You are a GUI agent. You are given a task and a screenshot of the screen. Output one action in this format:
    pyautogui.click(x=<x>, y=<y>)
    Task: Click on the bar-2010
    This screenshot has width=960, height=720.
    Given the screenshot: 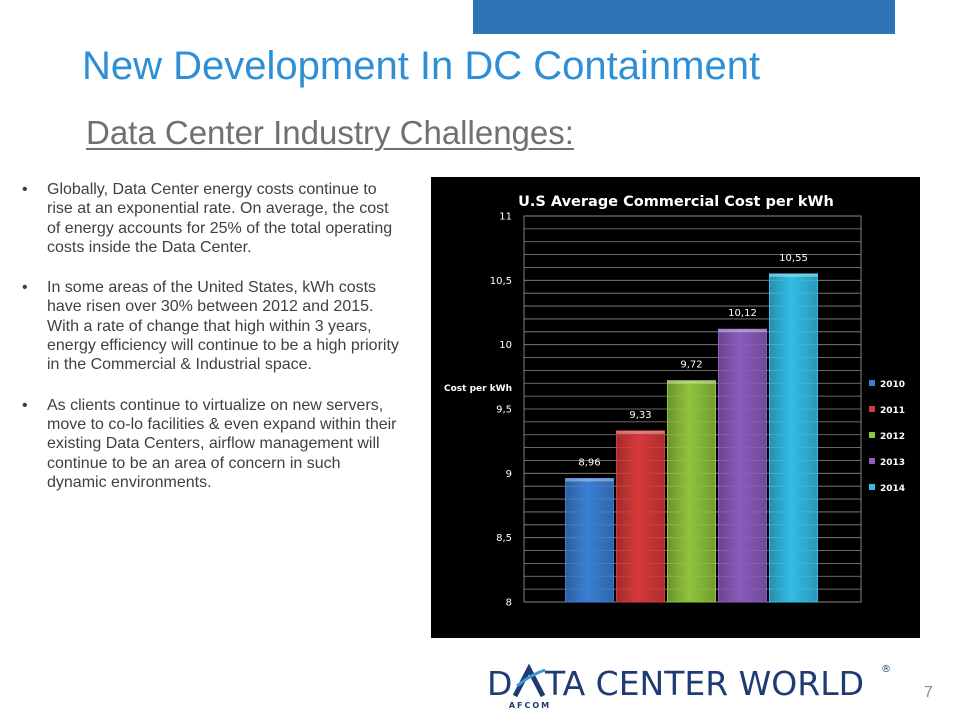 What is the action you would take?
    pyautogui.click(x=589, y=540)
    